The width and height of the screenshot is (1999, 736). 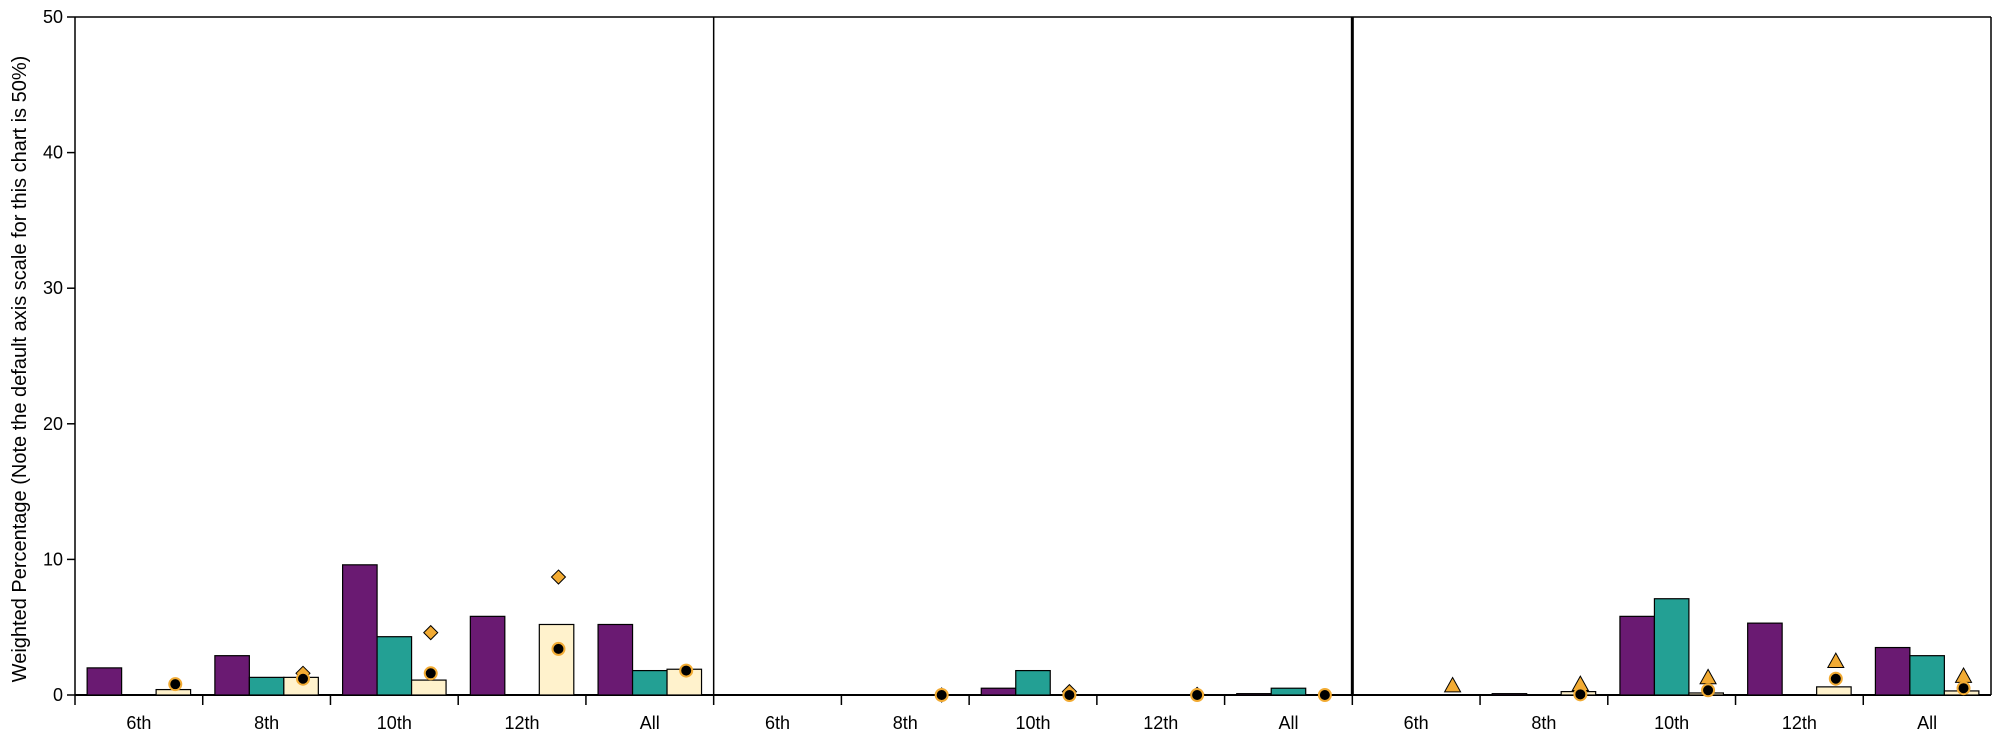 I want to click on y-tick-label: 10, so click(x=53, y=559).